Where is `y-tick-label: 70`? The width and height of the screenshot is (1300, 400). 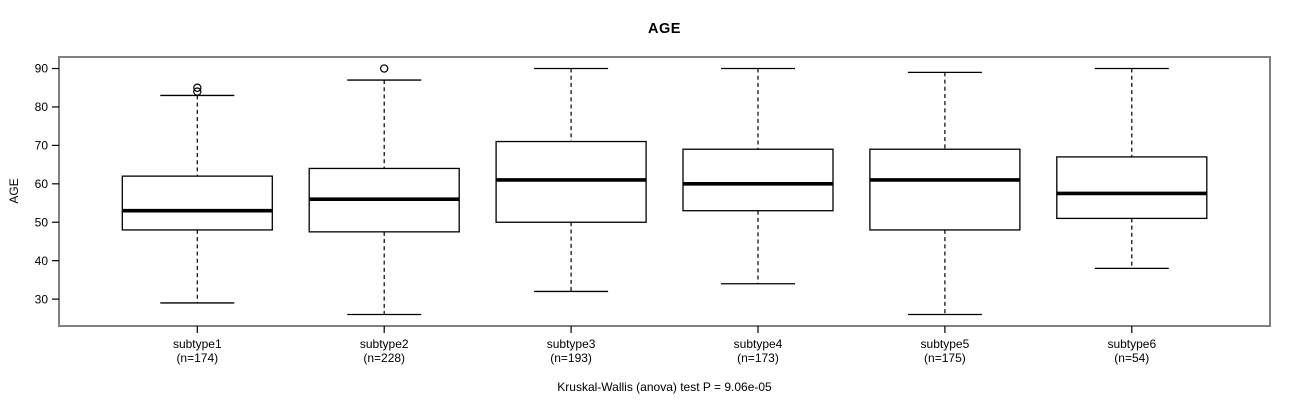
y-tick-label: 70 is located at coordinates (42, 146).